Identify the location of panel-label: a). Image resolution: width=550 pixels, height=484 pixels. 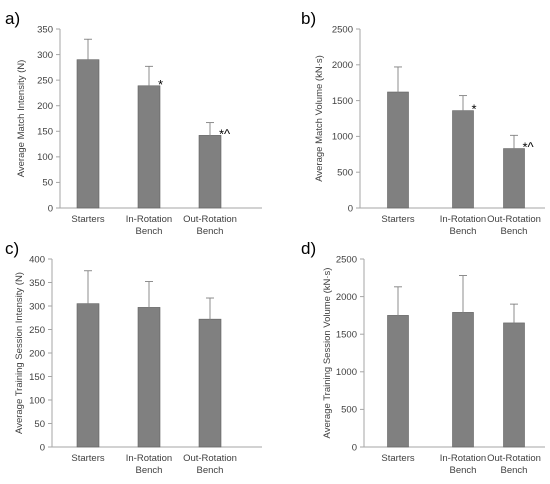
(12, 18).